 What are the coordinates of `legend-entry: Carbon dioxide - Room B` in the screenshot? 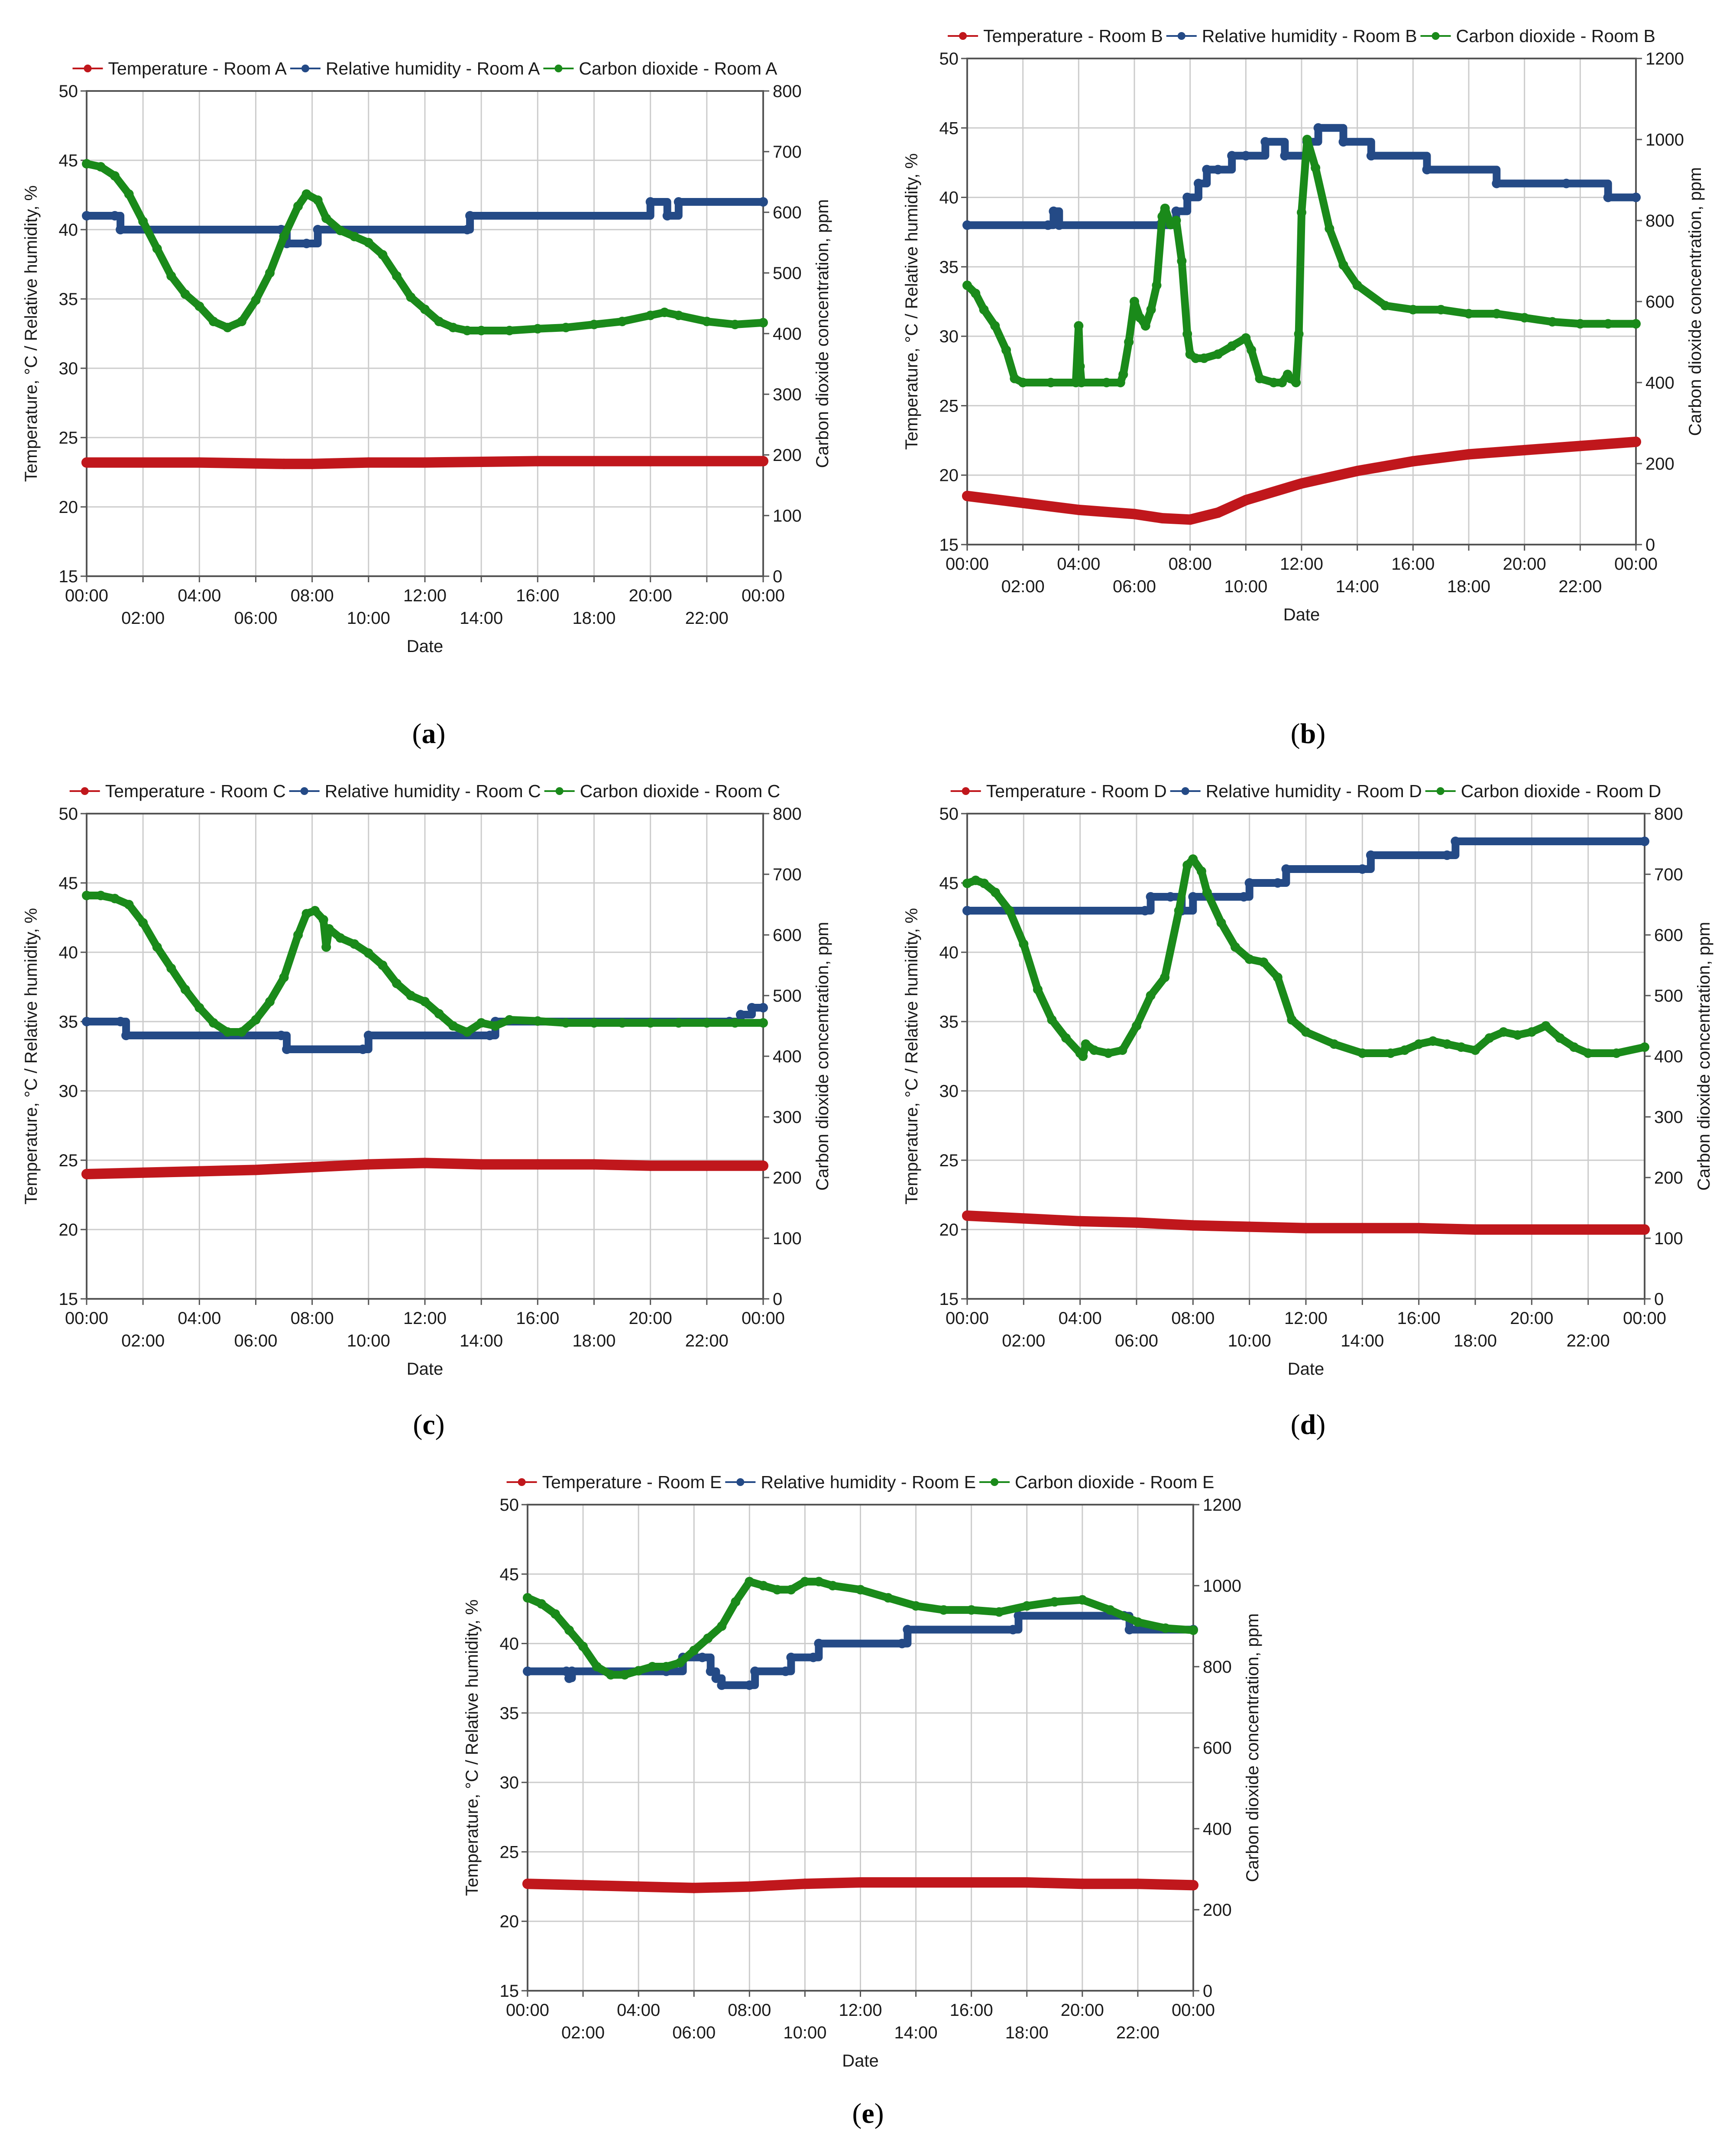 It's located at (1537, 36).